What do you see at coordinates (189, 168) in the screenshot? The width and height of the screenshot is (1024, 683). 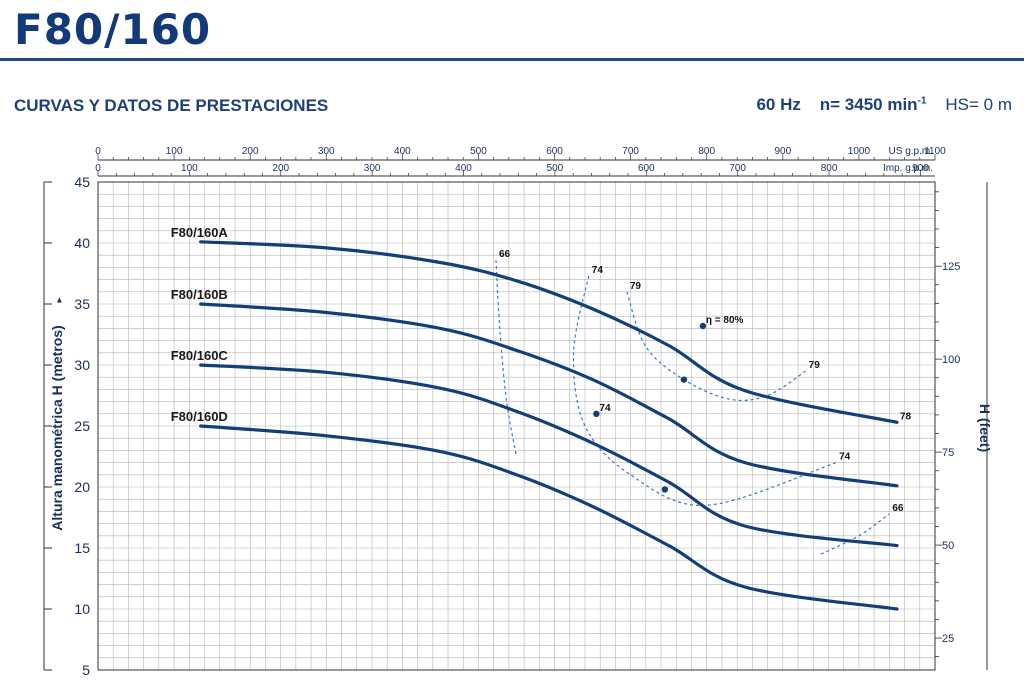 I see `imp-gpm-tick-label: 100` at bounding box center [189, 168].